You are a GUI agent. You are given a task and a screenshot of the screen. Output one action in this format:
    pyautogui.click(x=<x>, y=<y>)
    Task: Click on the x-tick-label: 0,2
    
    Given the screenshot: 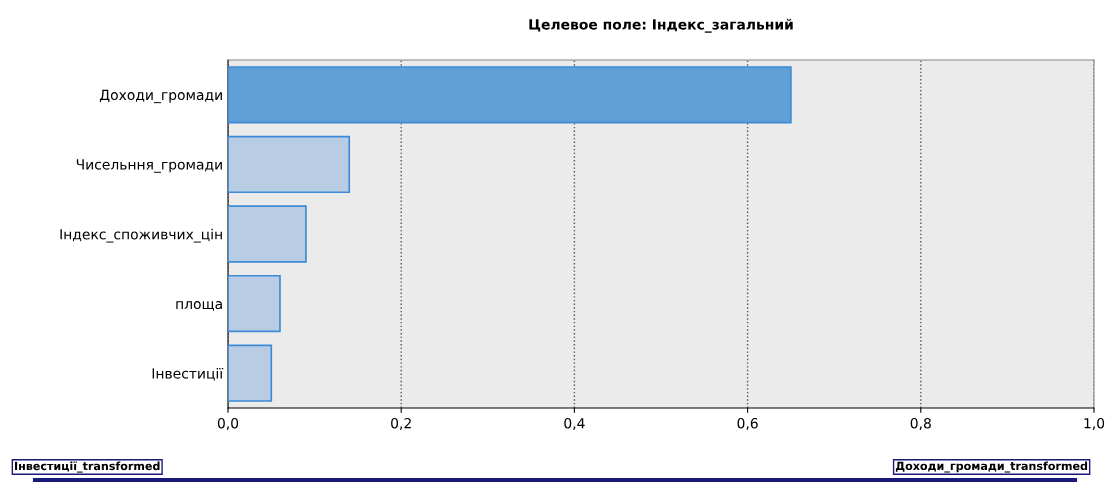 What is the action you would take?
    pyautogui.click(x=401, y=423)
    